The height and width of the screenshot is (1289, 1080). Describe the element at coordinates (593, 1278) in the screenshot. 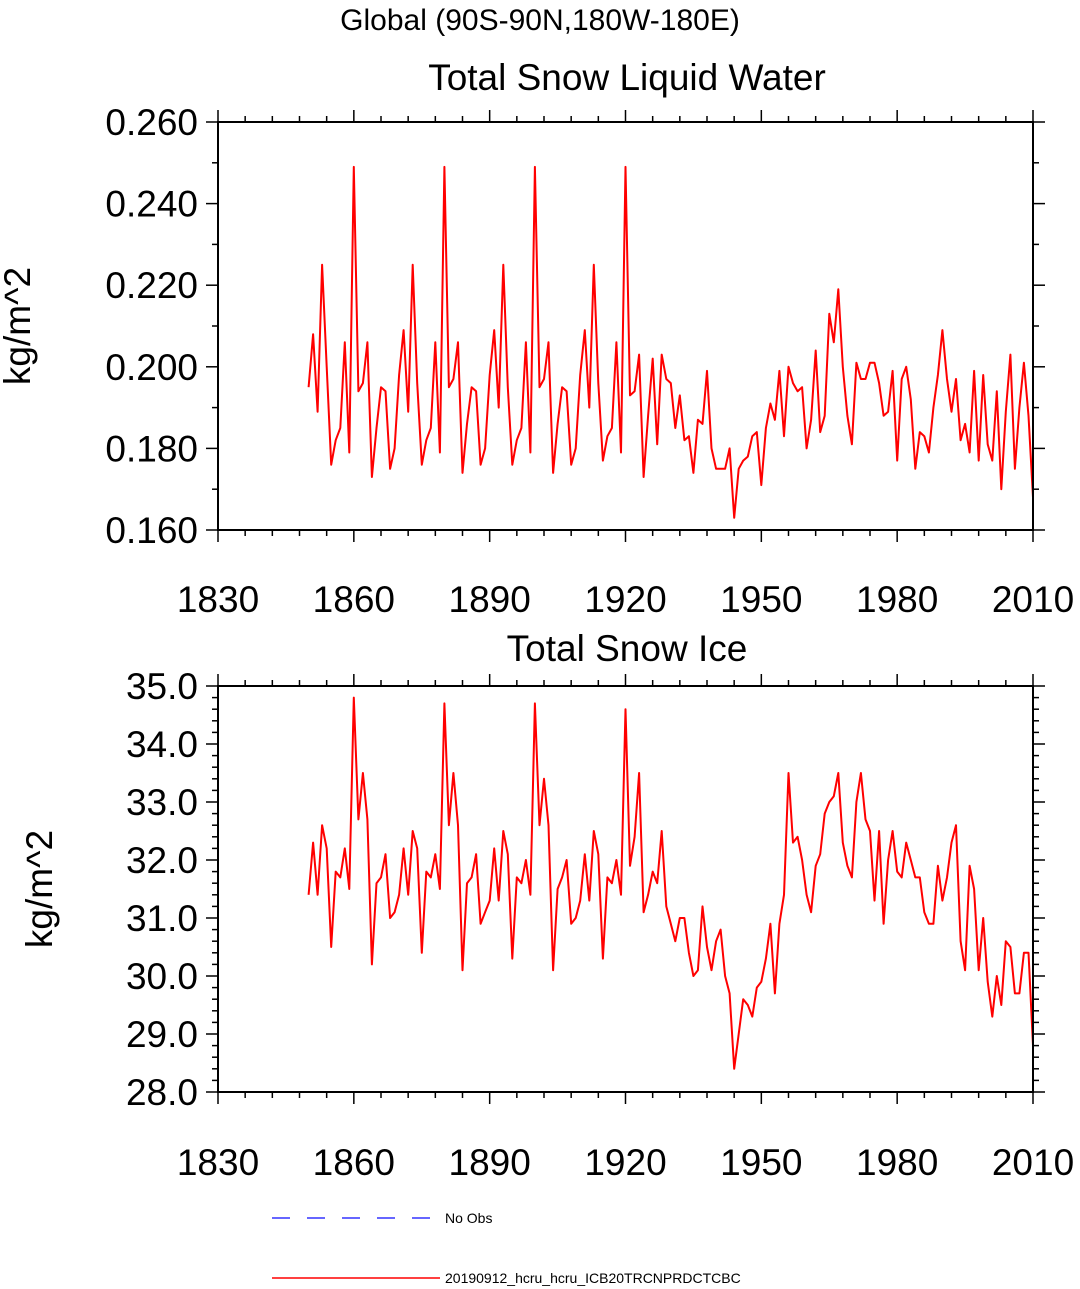

I see `legend-label: 20190912_hcru_hcru_ICB20TRCNPRDCTCBC` at that location.